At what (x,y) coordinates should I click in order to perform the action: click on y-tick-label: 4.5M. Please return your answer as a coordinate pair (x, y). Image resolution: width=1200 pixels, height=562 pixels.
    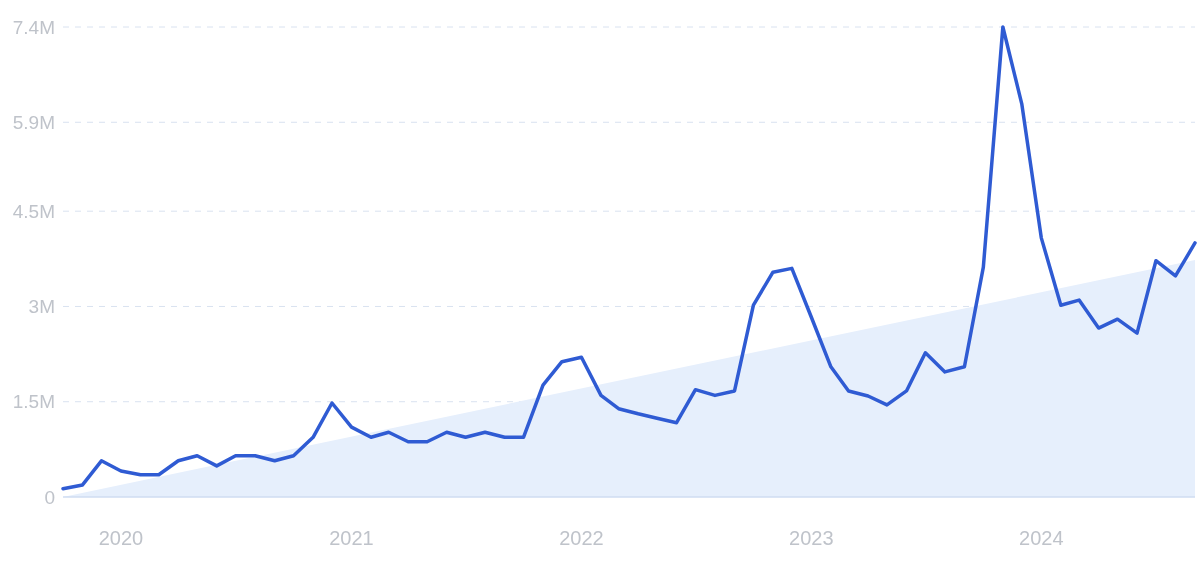
    Looking at the image, I should click on (33, 211).